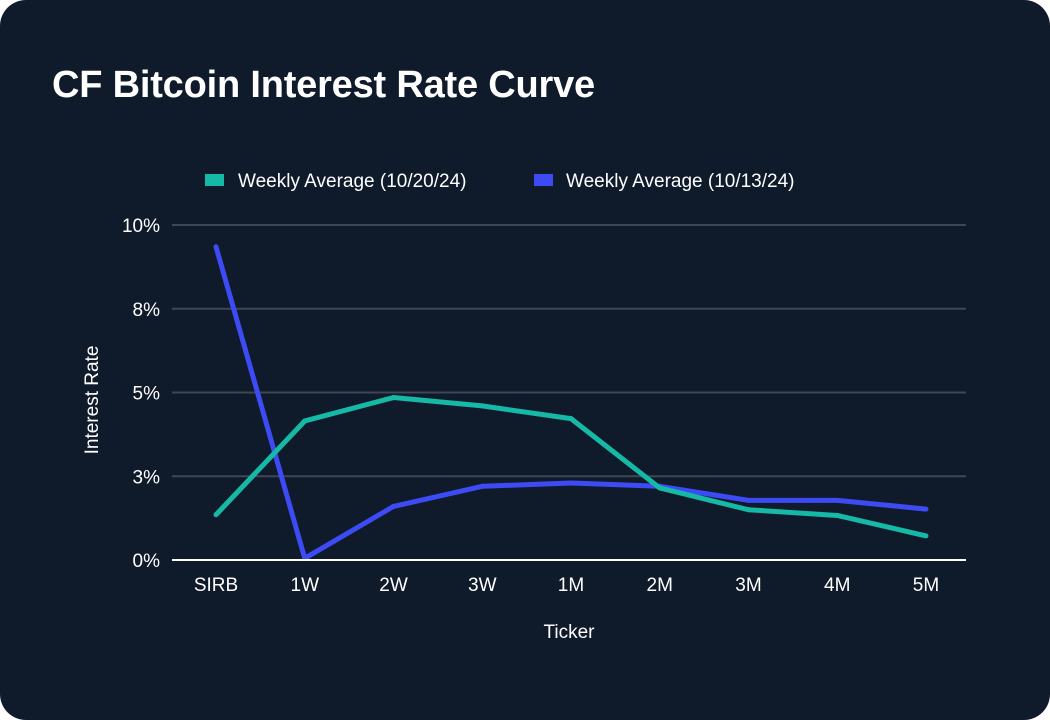 The image size is (1050, 720). What do you see at coordinates (216, 585) in the screenshot?
I see `x-tick-label: SIRB` at bounding box center [216, 585].